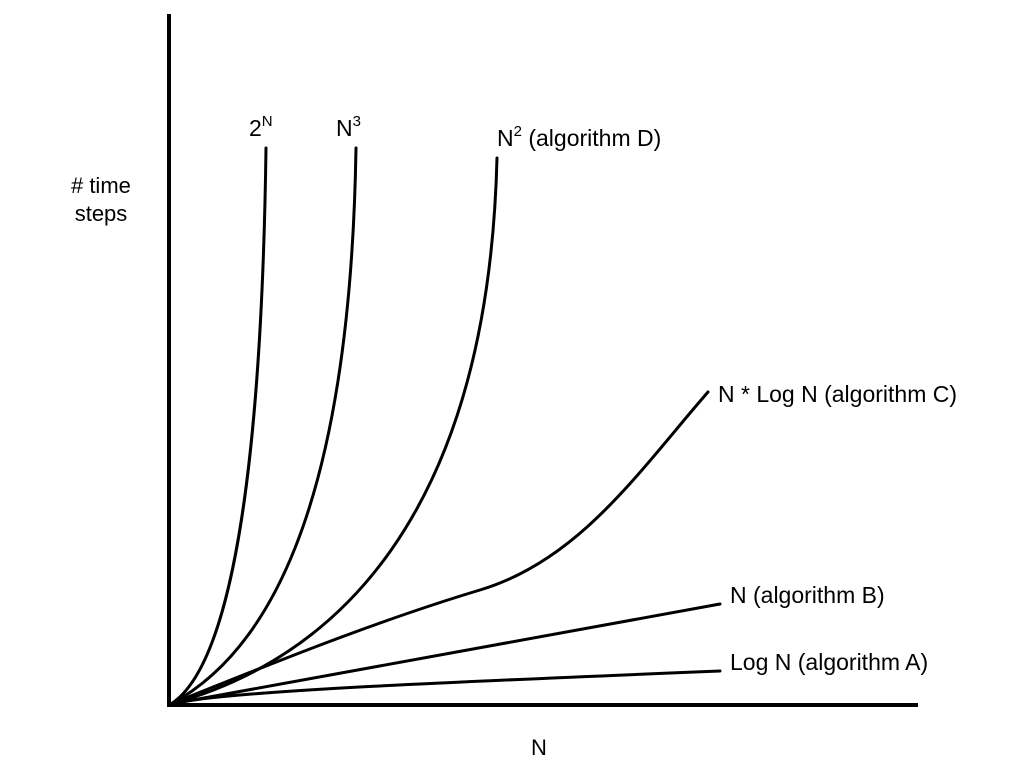 The height and width of the screenshot is (768, 1024). Describe the element at coordinates (539, 747) in the screenshot. I see `x-axis-label: N` at that location.